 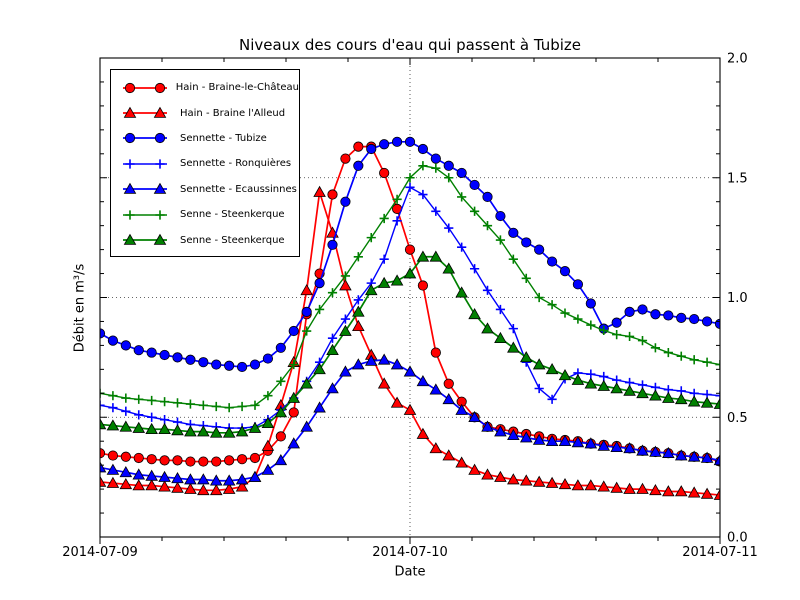 What do you see at coordinates (237, 88) in the screenshot?
I see `legend-label: Hain - Braine-le-Château` at bounding box center [237, 88].